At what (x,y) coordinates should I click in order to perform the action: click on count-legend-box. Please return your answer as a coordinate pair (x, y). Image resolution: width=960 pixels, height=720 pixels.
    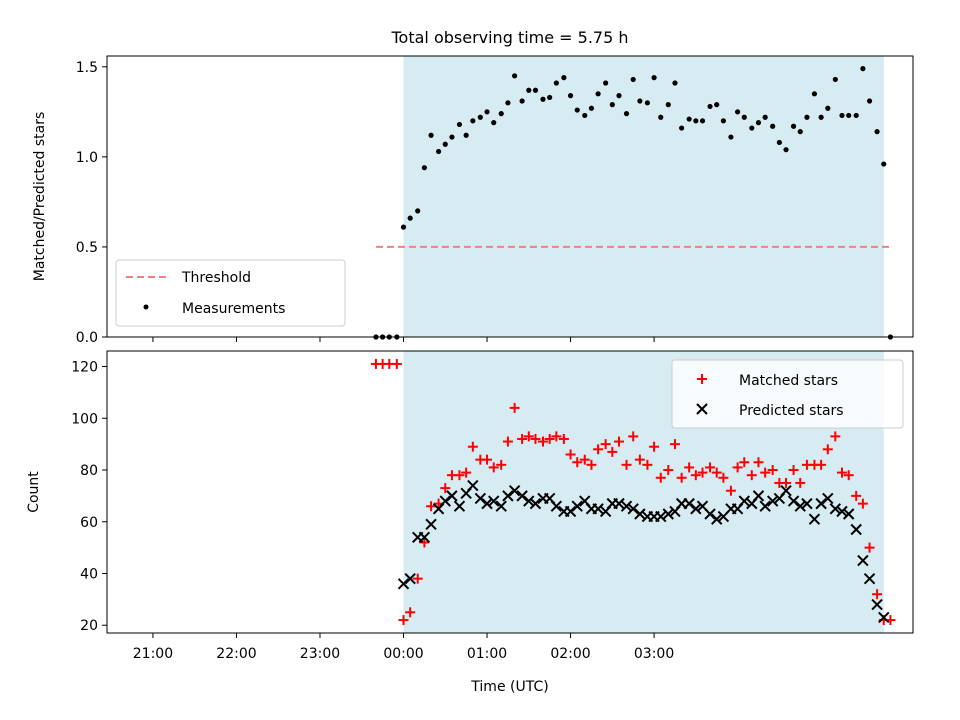
    Looking at the image, I should click on (787, 394).